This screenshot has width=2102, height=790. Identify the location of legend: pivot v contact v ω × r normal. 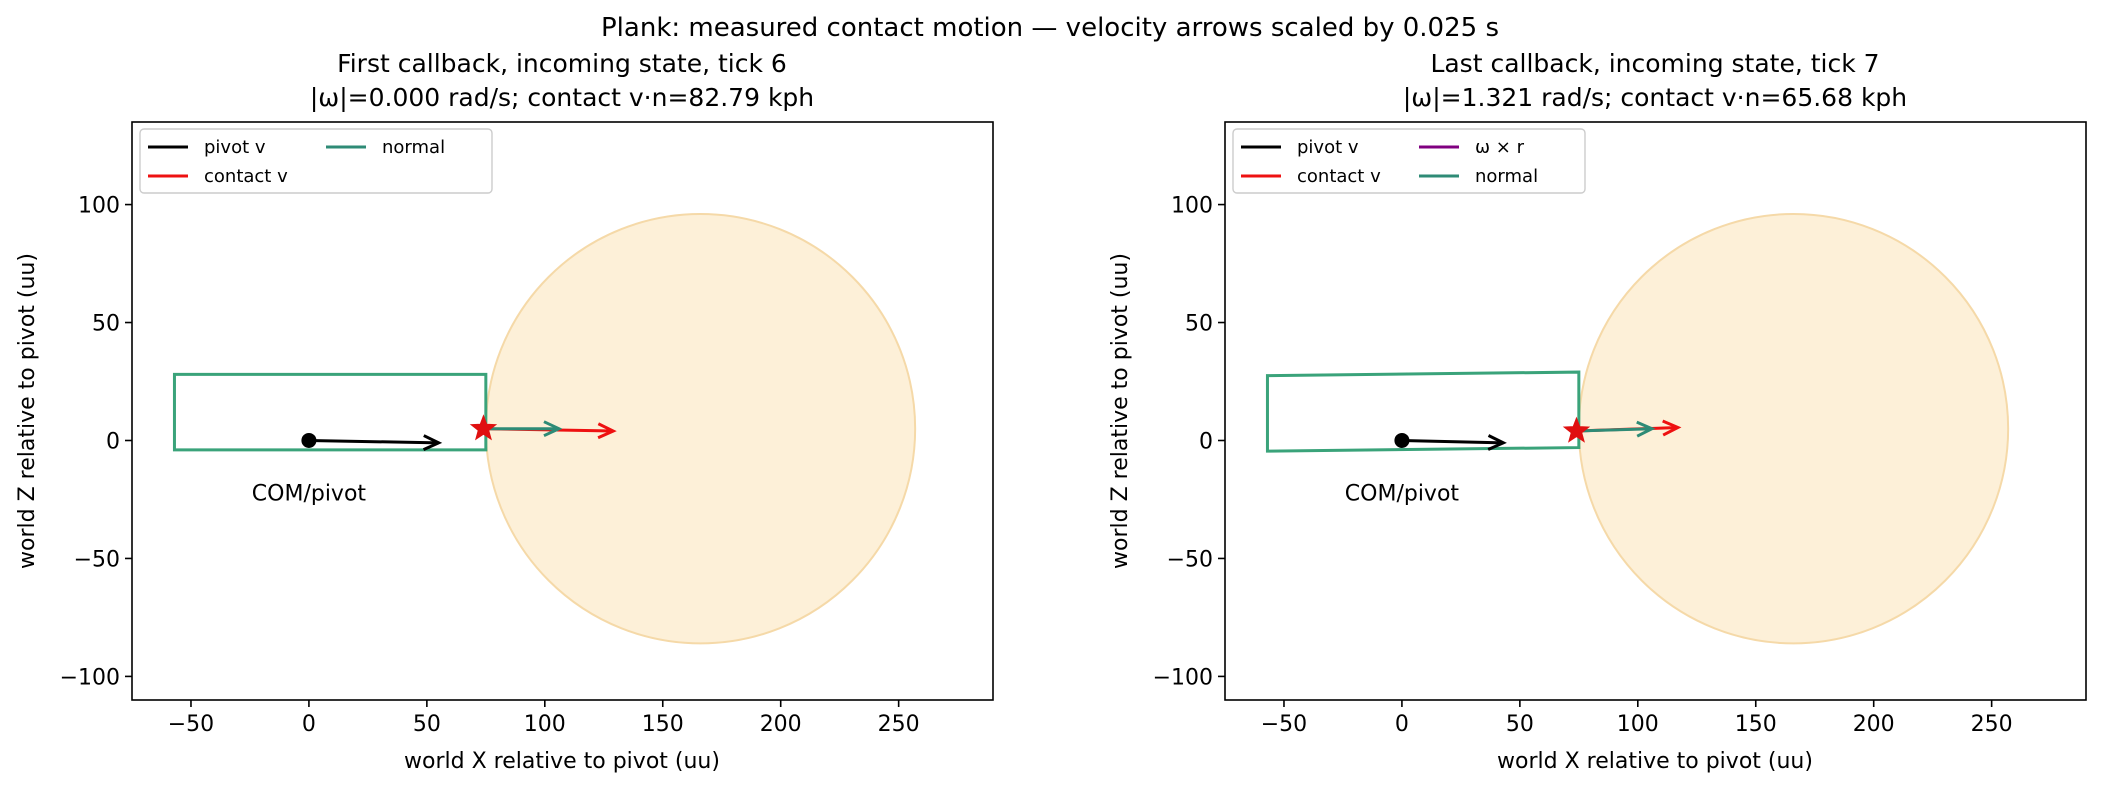
(1409, 161).